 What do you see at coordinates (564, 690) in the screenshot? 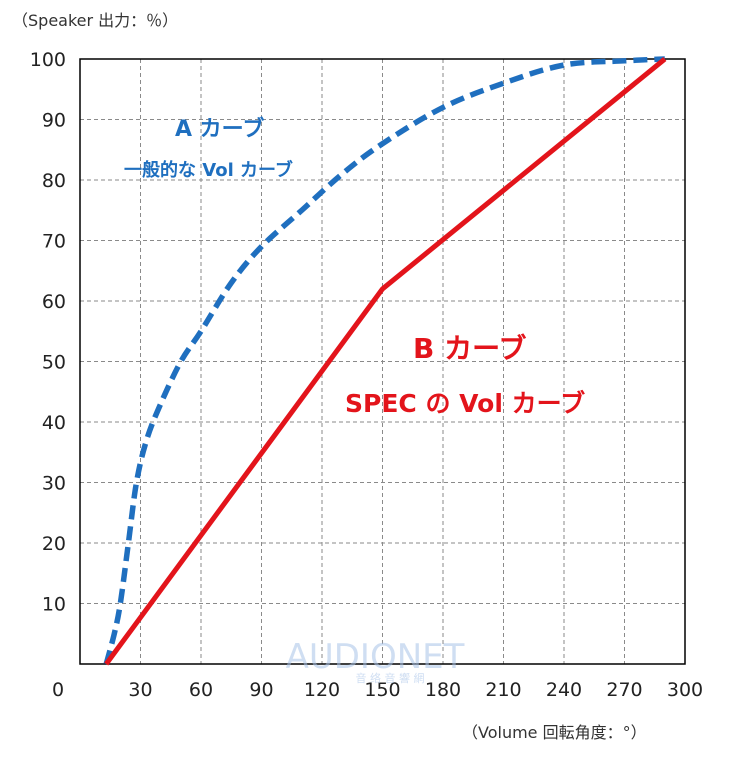
I see `x-tick-label: 240` at bounding box center [564, 690].